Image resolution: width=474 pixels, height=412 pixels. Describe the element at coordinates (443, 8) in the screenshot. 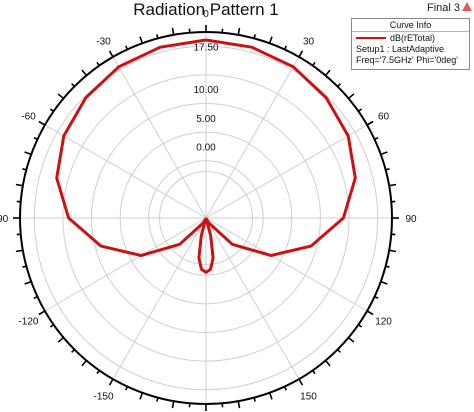

I see `corner-label: Final 3` at that location.